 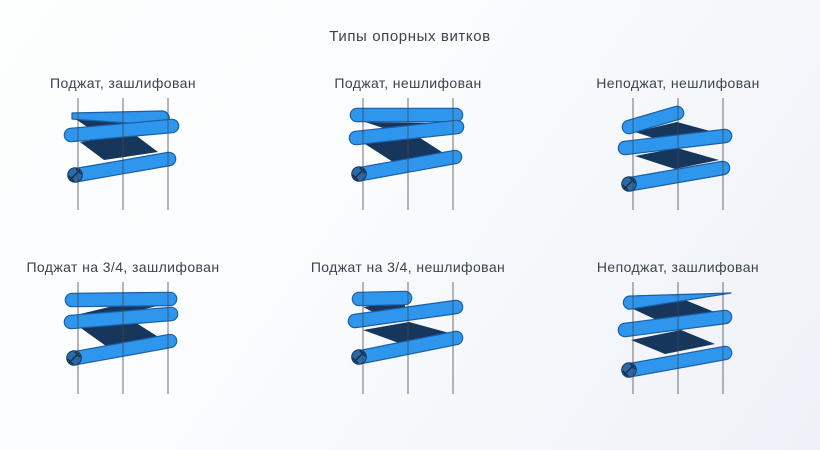 What do you see at coordinates (678, 267) in the screenshot?
I see `spring-figure-label: Неподжат, зашлифован` at bounding box center [678, 267].